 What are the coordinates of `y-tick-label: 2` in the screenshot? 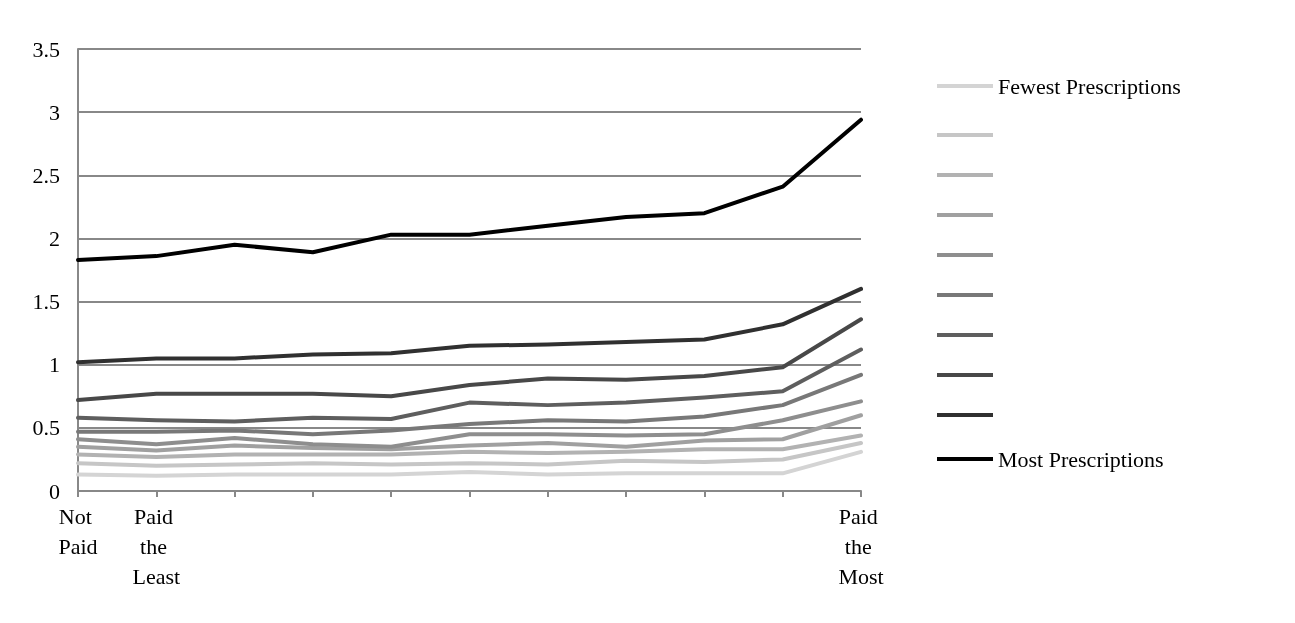 It's located at (54, 238).